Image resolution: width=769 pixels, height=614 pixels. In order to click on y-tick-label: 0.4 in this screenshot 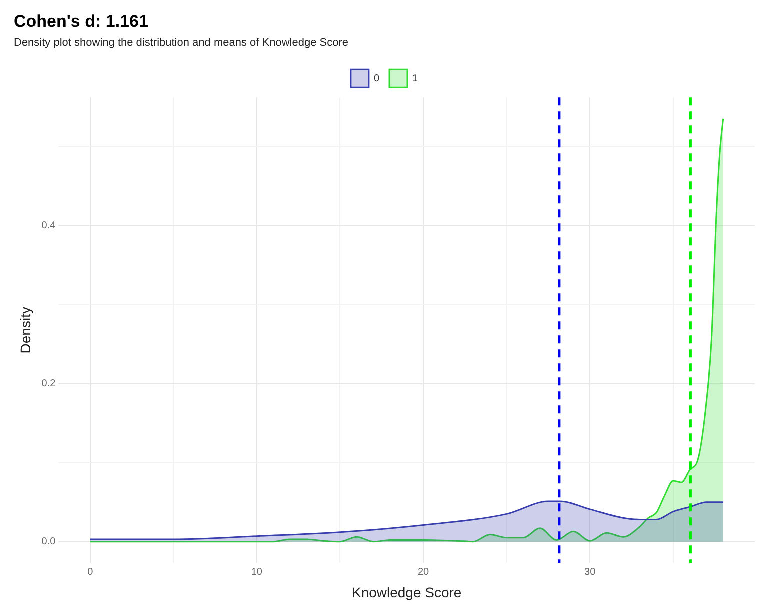, I will do `click(49, 226)`.